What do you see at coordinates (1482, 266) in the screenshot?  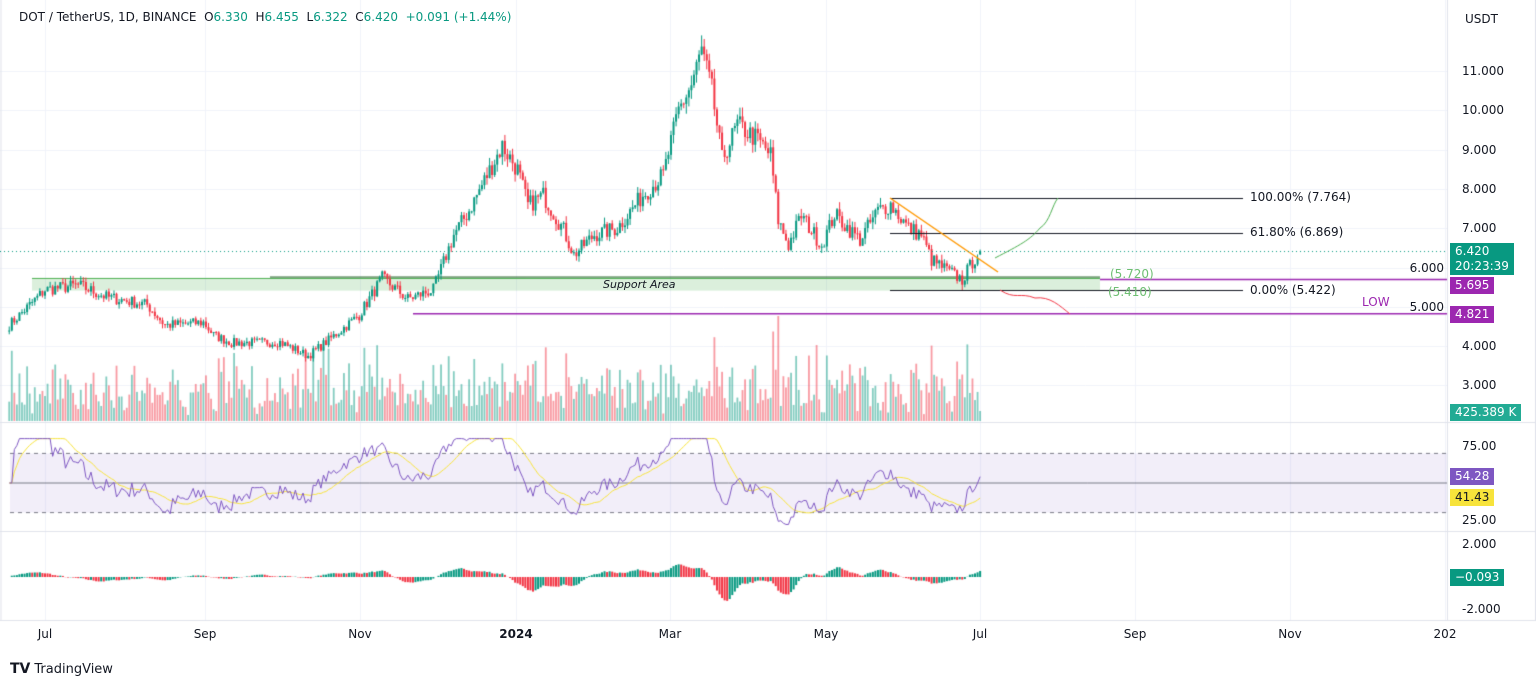 I see `bar-countdown: 20:23:39` at bounding box center [1482, 266].